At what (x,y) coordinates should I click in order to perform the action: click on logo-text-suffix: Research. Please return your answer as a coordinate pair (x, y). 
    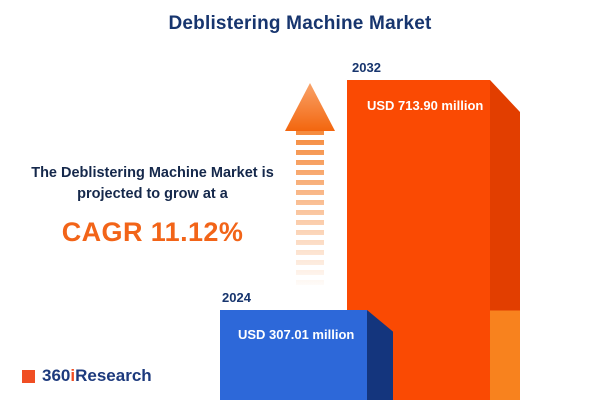
    Looking at the image, I should click on (113, 375).